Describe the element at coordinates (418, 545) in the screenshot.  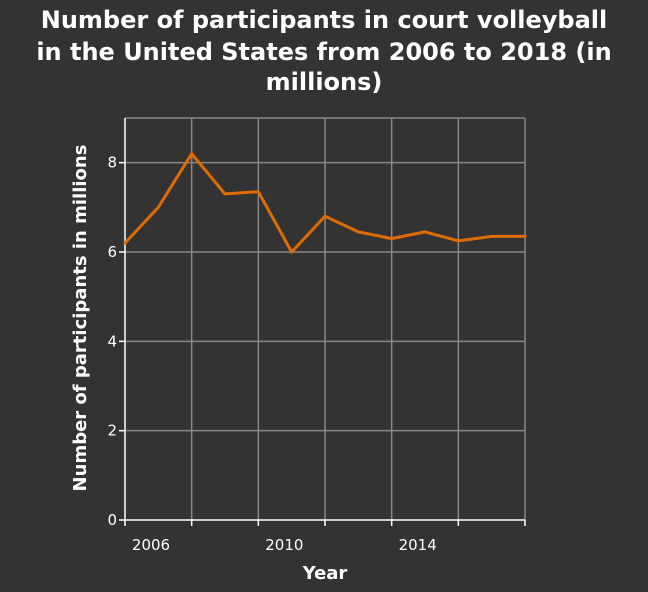
I see `x-tick-label: 2014` at that location.